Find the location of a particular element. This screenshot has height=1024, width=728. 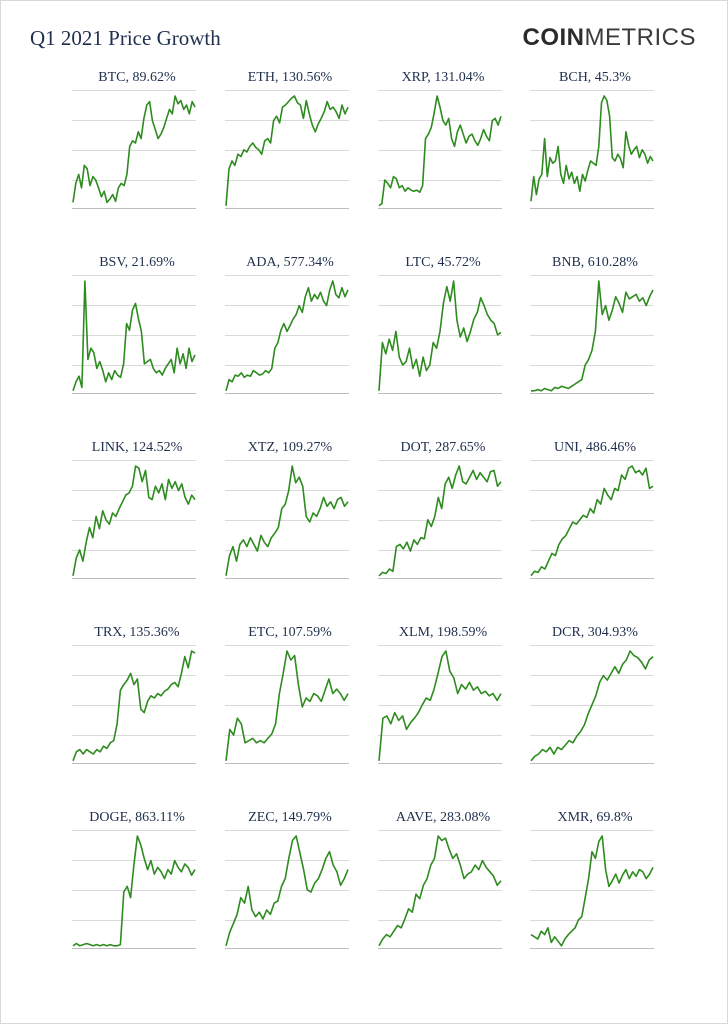

chart-title: TRX, 135.36% is located at coordinates (137, 632).